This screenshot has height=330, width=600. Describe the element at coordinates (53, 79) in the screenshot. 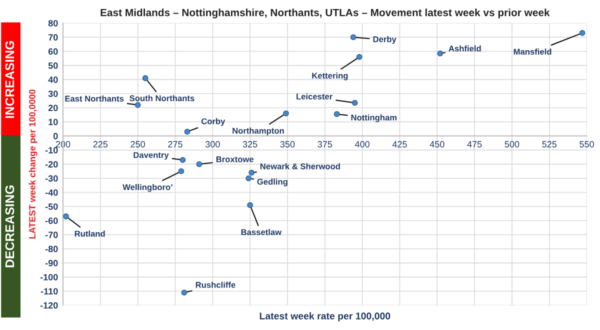

I see `y-tick-label: 40` at that location.